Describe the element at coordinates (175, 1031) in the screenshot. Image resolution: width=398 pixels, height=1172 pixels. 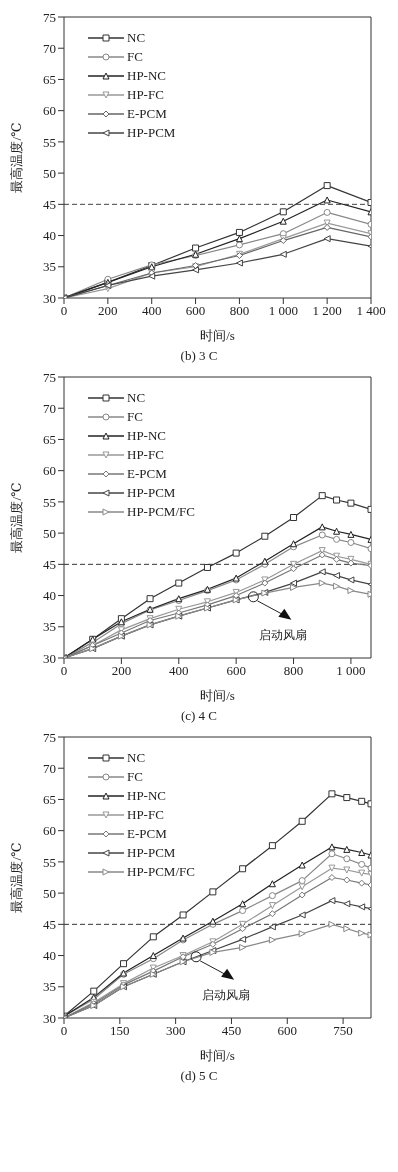
I see `x-tick-label: 300` at that location.